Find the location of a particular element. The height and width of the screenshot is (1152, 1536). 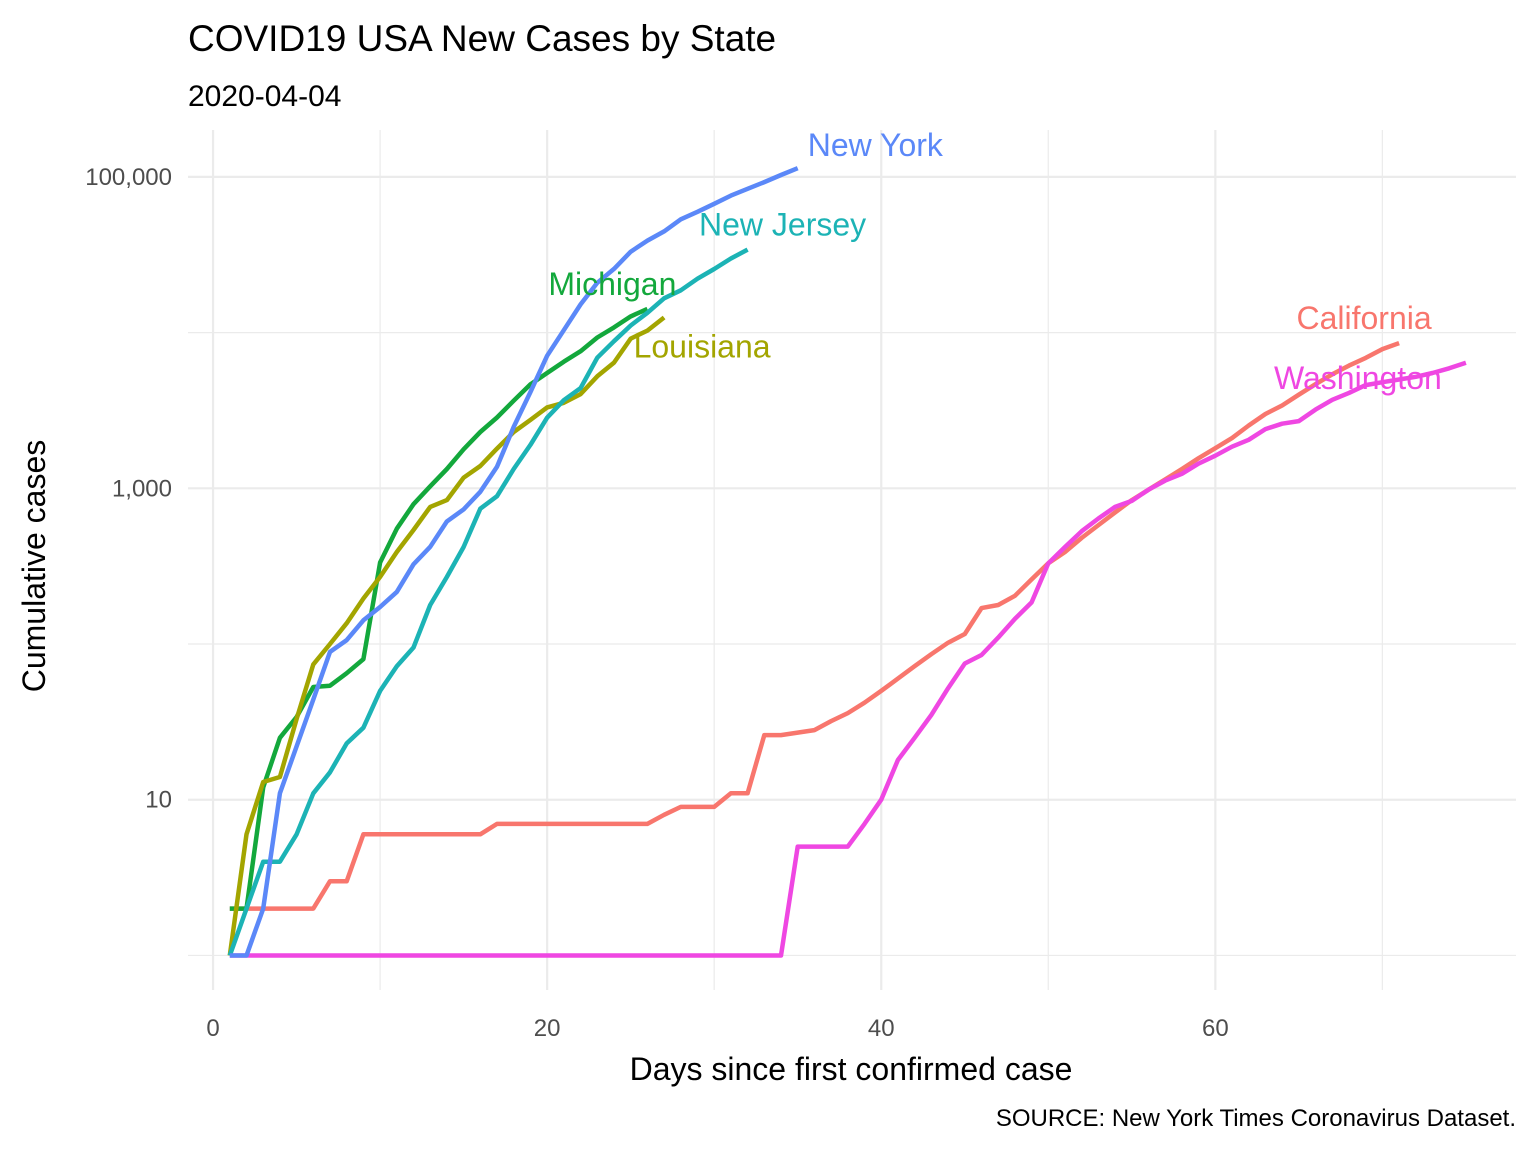

y-tick-label: 100,000 is located at coordinates (128, 177).